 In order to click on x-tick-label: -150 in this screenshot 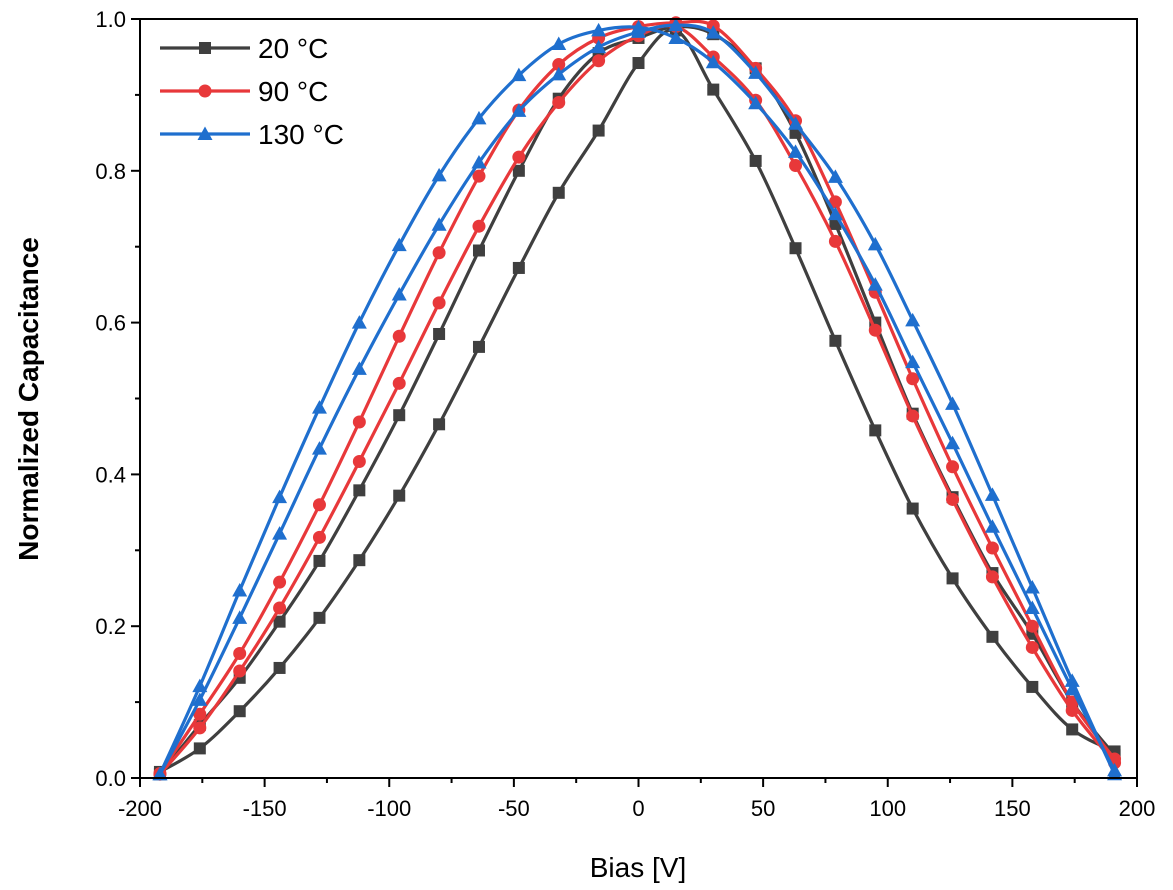, I will do `click(265, 808)`.